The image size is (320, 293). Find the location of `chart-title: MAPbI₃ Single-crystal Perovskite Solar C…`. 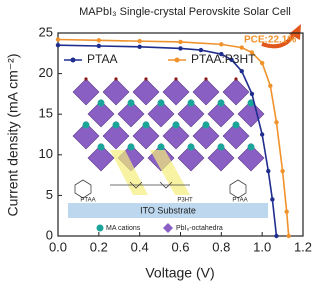

chart-title: MAPbI₃ Single-crystal Perovskite Solar C… is located at coordinates (185, 12).